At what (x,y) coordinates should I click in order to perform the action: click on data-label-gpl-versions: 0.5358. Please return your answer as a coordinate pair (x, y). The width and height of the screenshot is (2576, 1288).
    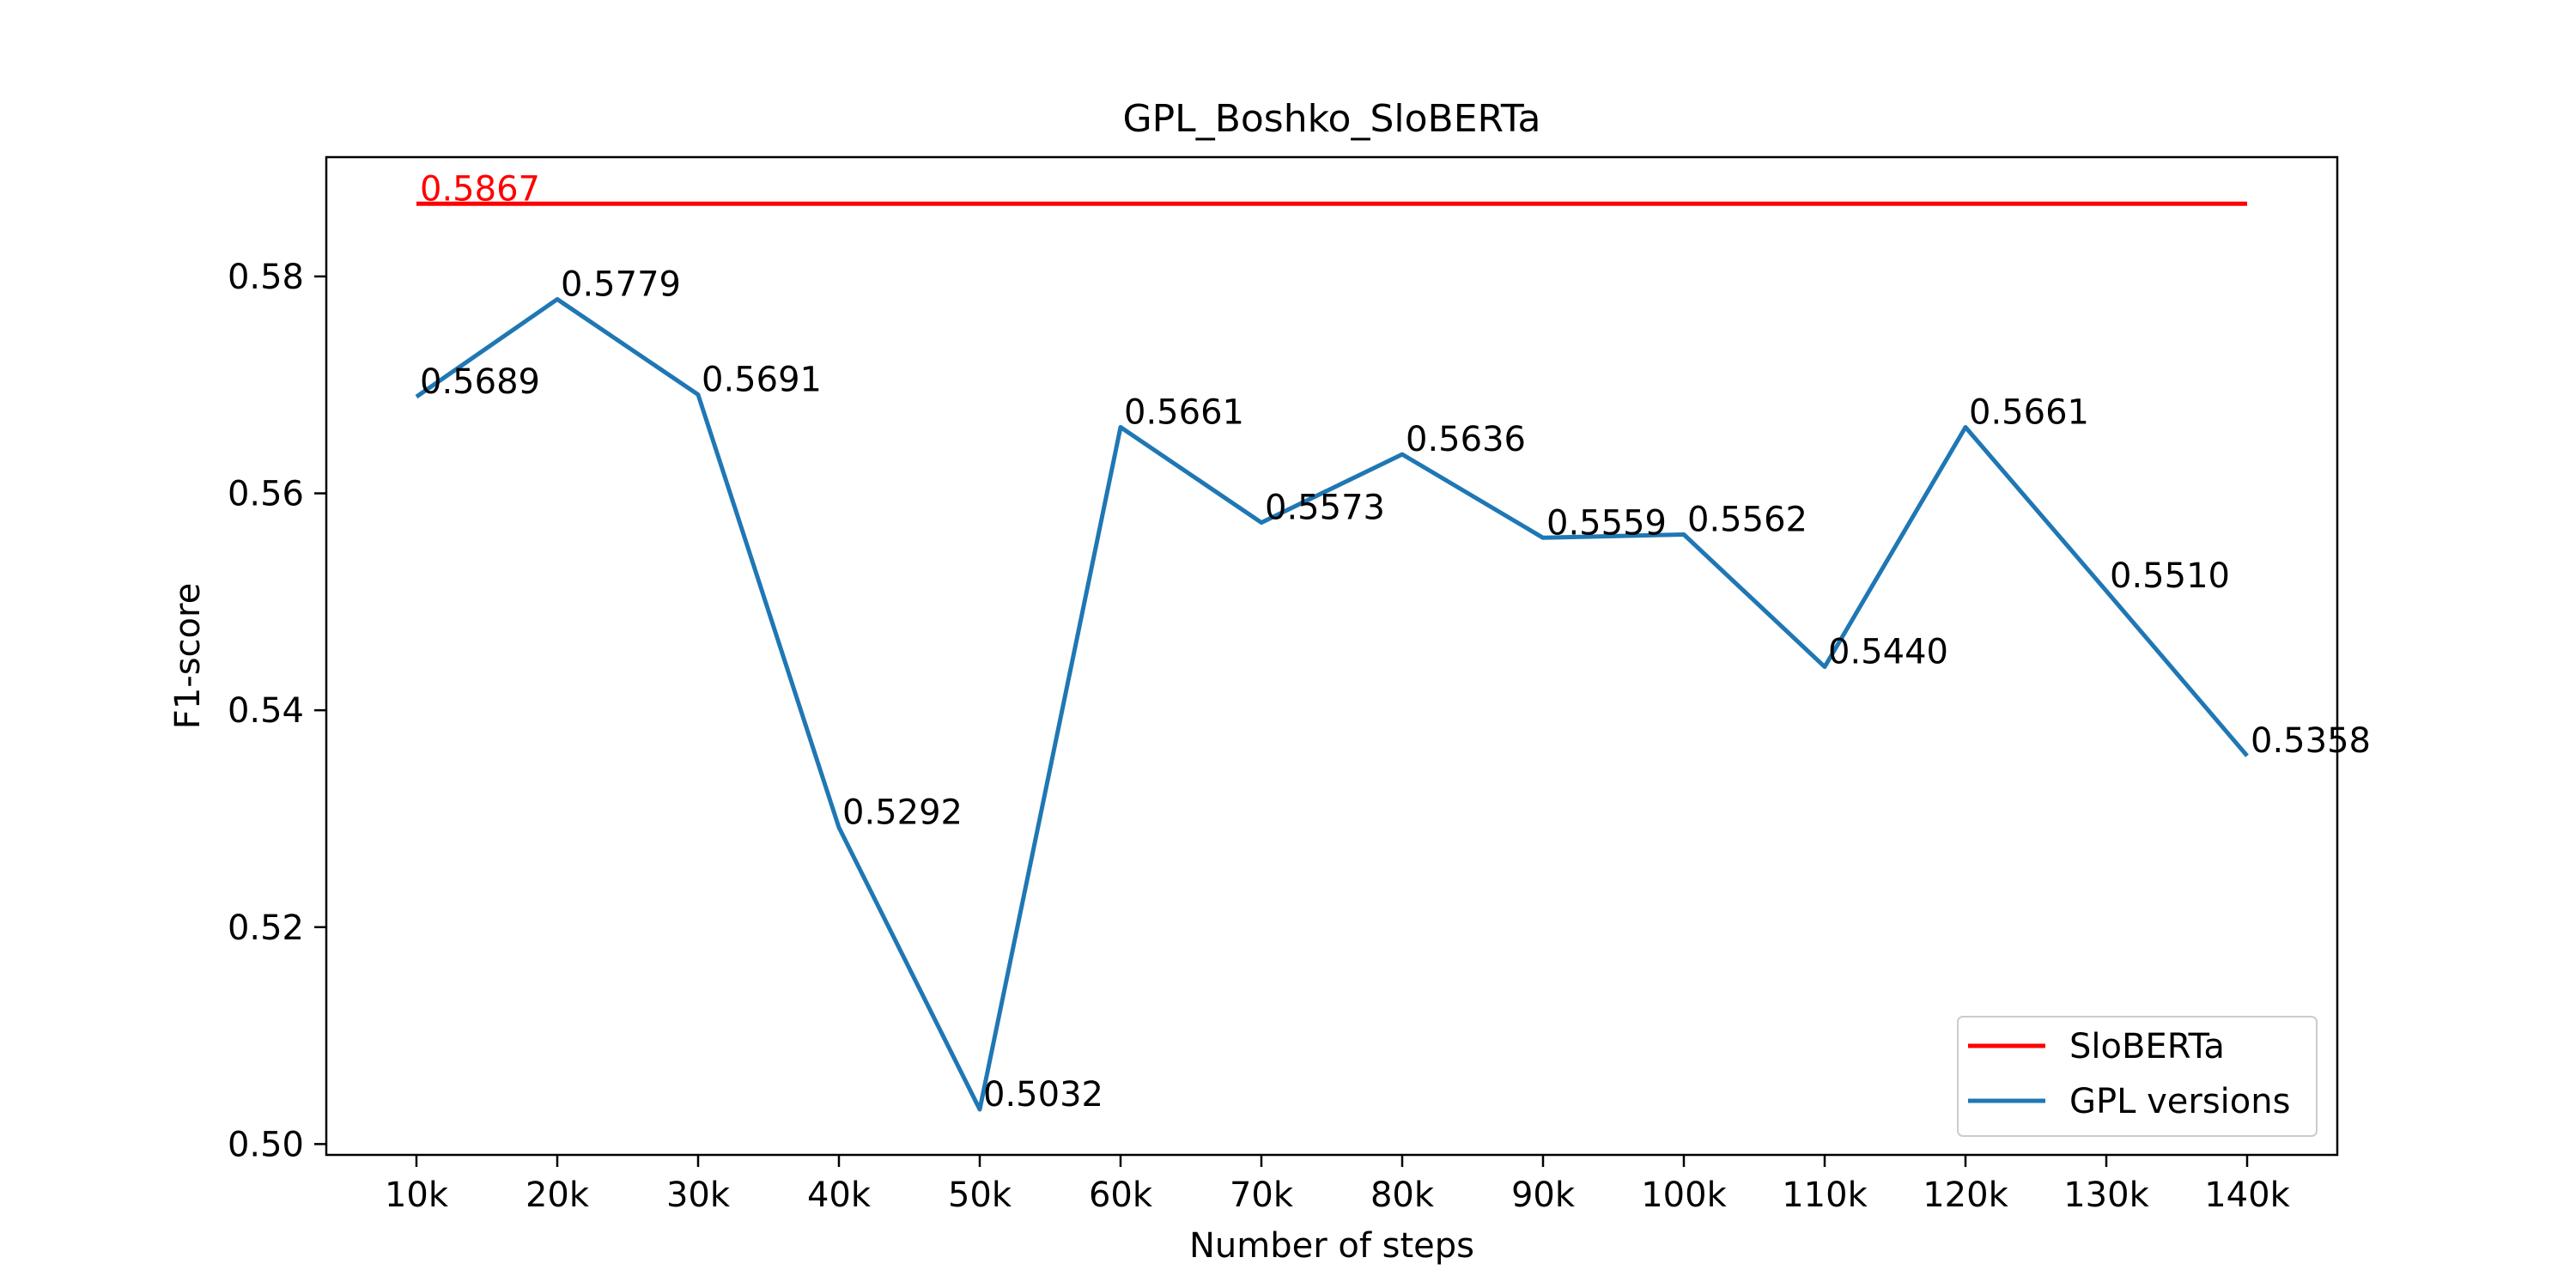
    Looking at the image, I should click on (2311, 741).